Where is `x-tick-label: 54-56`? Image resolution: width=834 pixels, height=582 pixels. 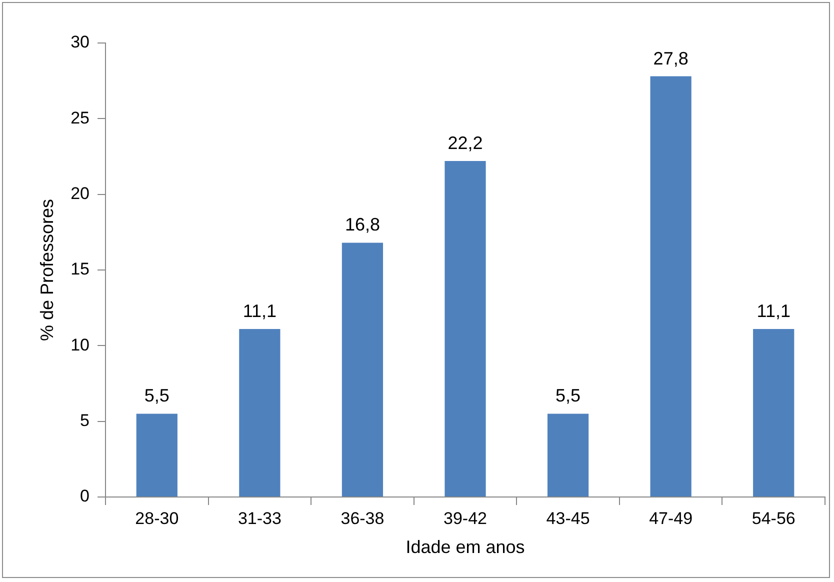
x-tick-label: 54-56 is located at coordinates (774, 518).